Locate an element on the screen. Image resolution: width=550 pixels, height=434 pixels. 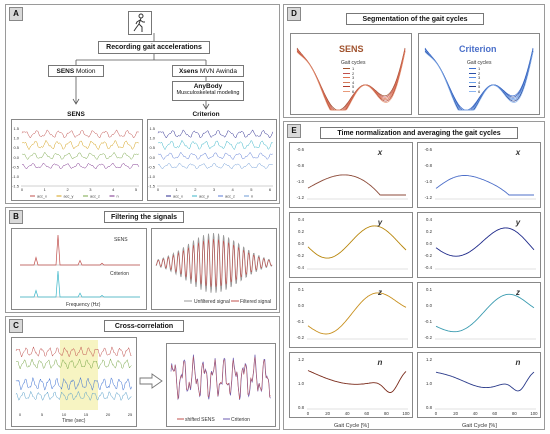
e-ytick: -1.0 is located at coordinates (429, 181).